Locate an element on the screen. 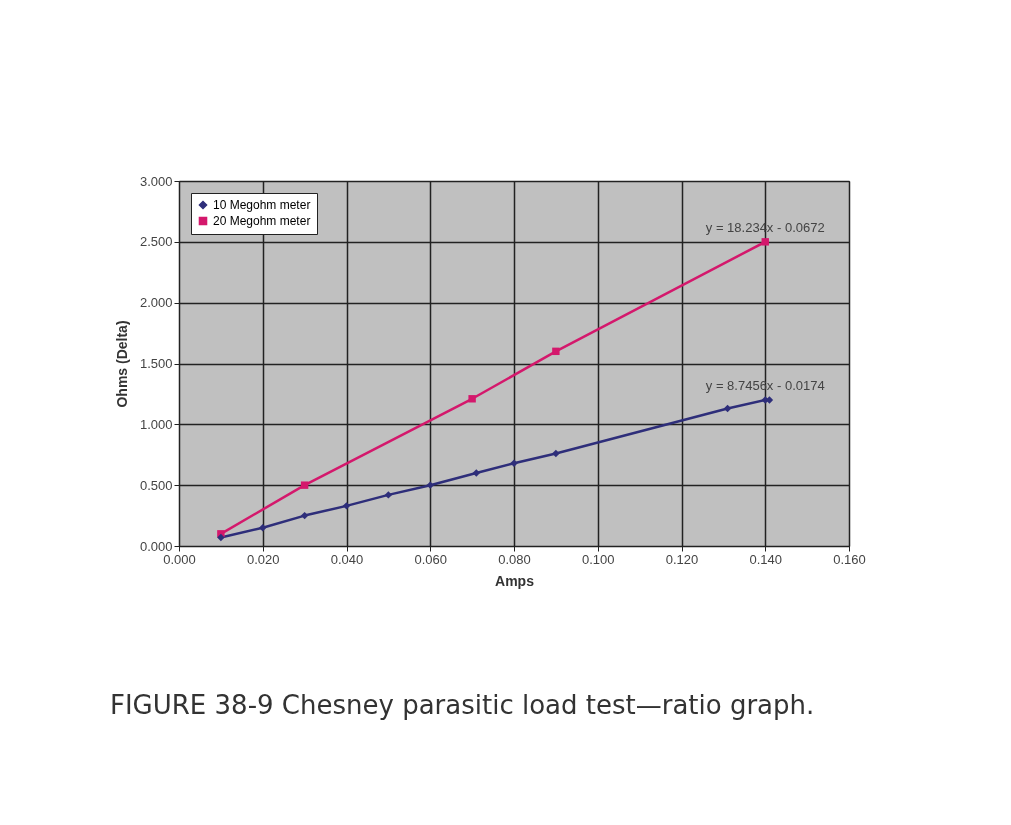 The image size is (1011, 825). legend-label: 20 Megohm meter is located at coordinates (262, 221).